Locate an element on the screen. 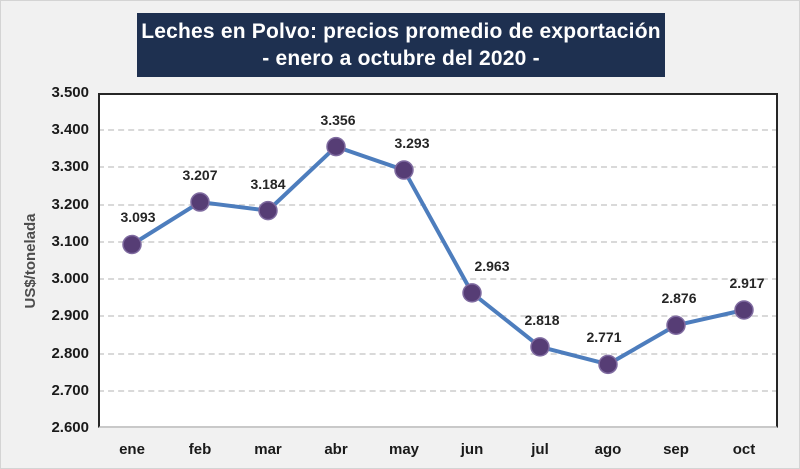 The width and height of the screenshot is (800, 469). y-tick-label: 2.700 is located at coordinates (70, 390).